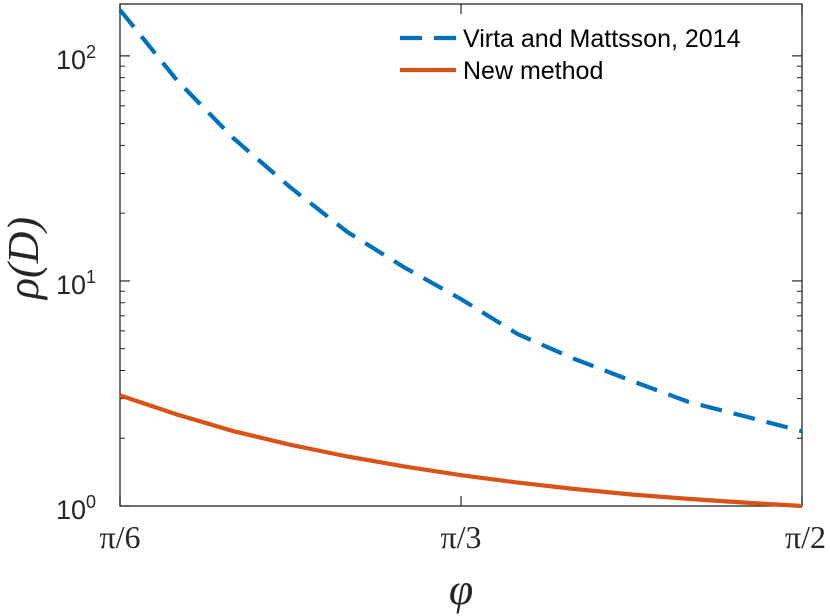 The width and height of the screenshot is (830, 616). Describe the element at coordinates (533, 71) in the screenshot. I see `legend-label-2: New method` at that location.